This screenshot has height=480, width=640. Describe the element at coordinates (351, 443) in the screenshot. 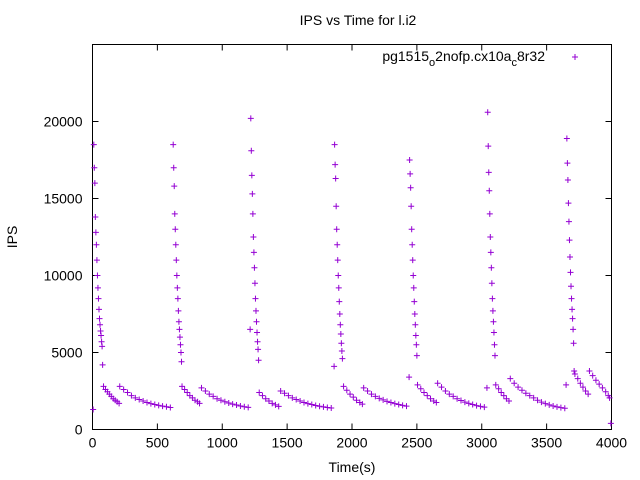

I see `x-tick-label: 2000` at that location.